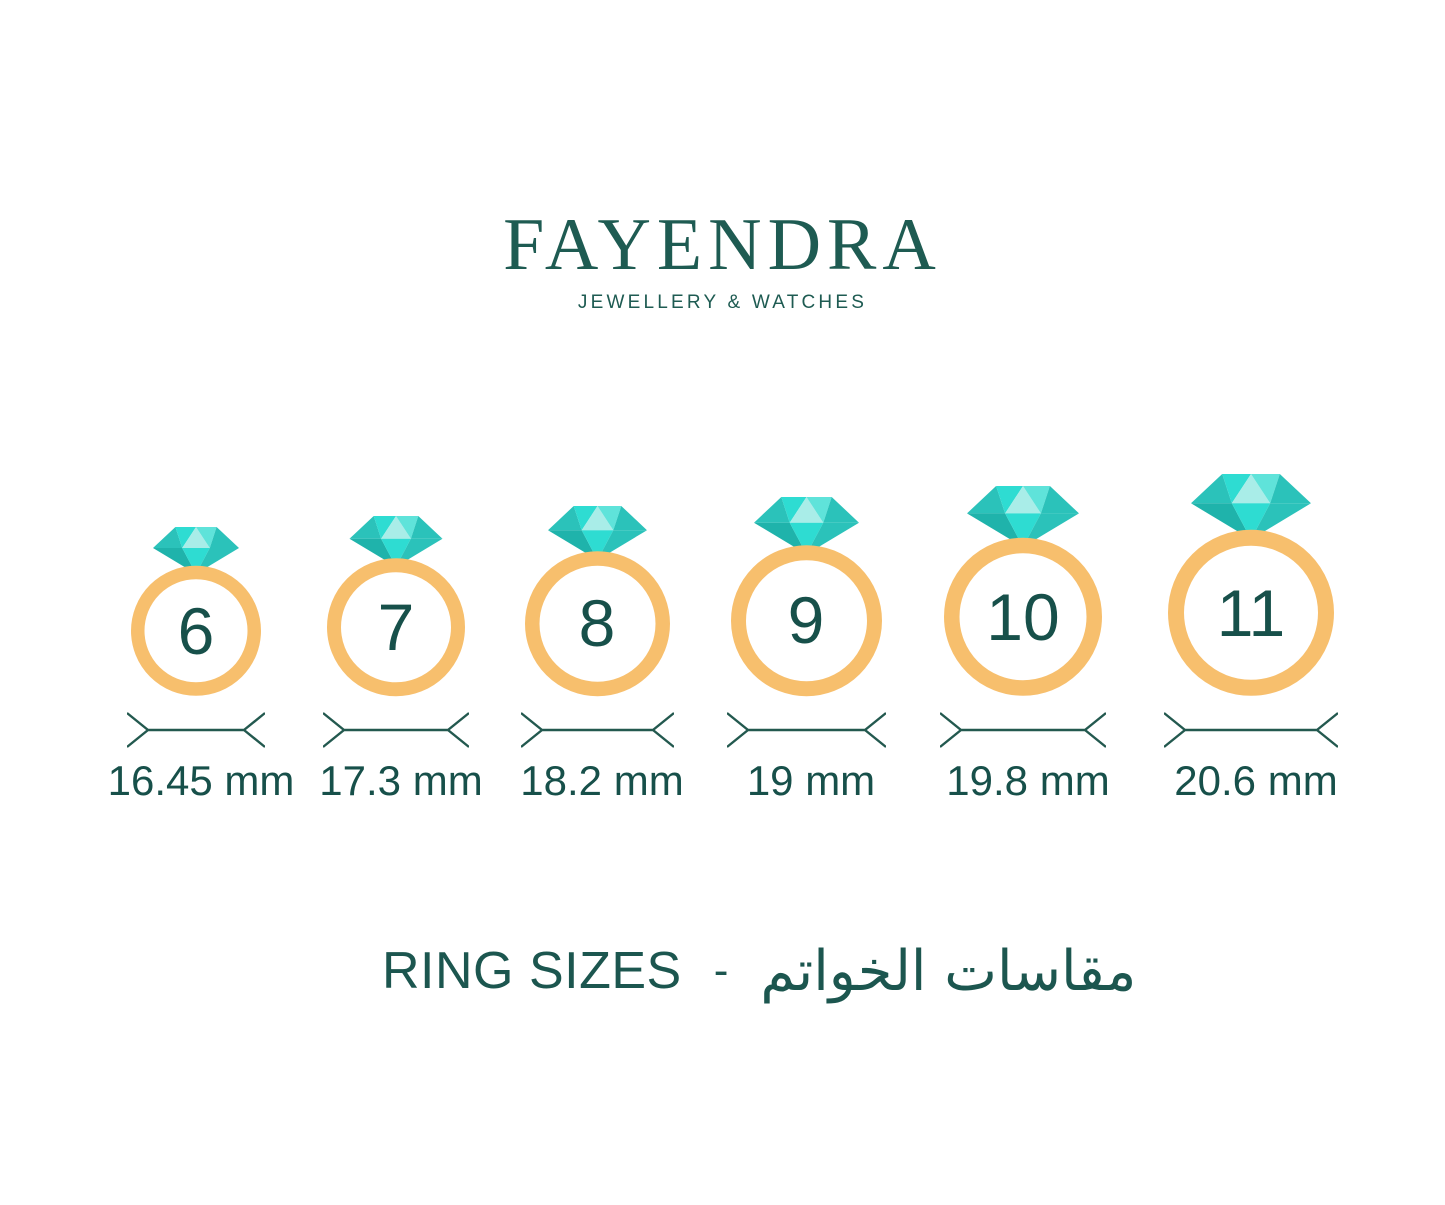 The image size is (1445, 1205). What do you see at coordinates (759, 971) in the screenshot?
I see `chart-title: RING SIZES - مقاسات الخواتم` at bounding box center [759, 971].